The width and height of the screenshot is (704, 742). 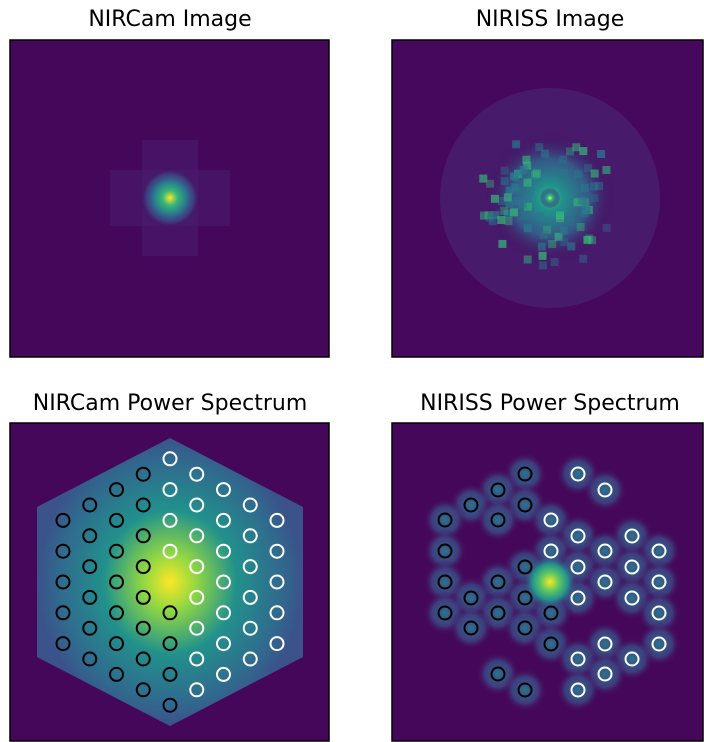 What do you see at coordinates (550, 19) in the screenshot?
I see `panel-title: NIRISS Image` at bounding box center [550, 19].